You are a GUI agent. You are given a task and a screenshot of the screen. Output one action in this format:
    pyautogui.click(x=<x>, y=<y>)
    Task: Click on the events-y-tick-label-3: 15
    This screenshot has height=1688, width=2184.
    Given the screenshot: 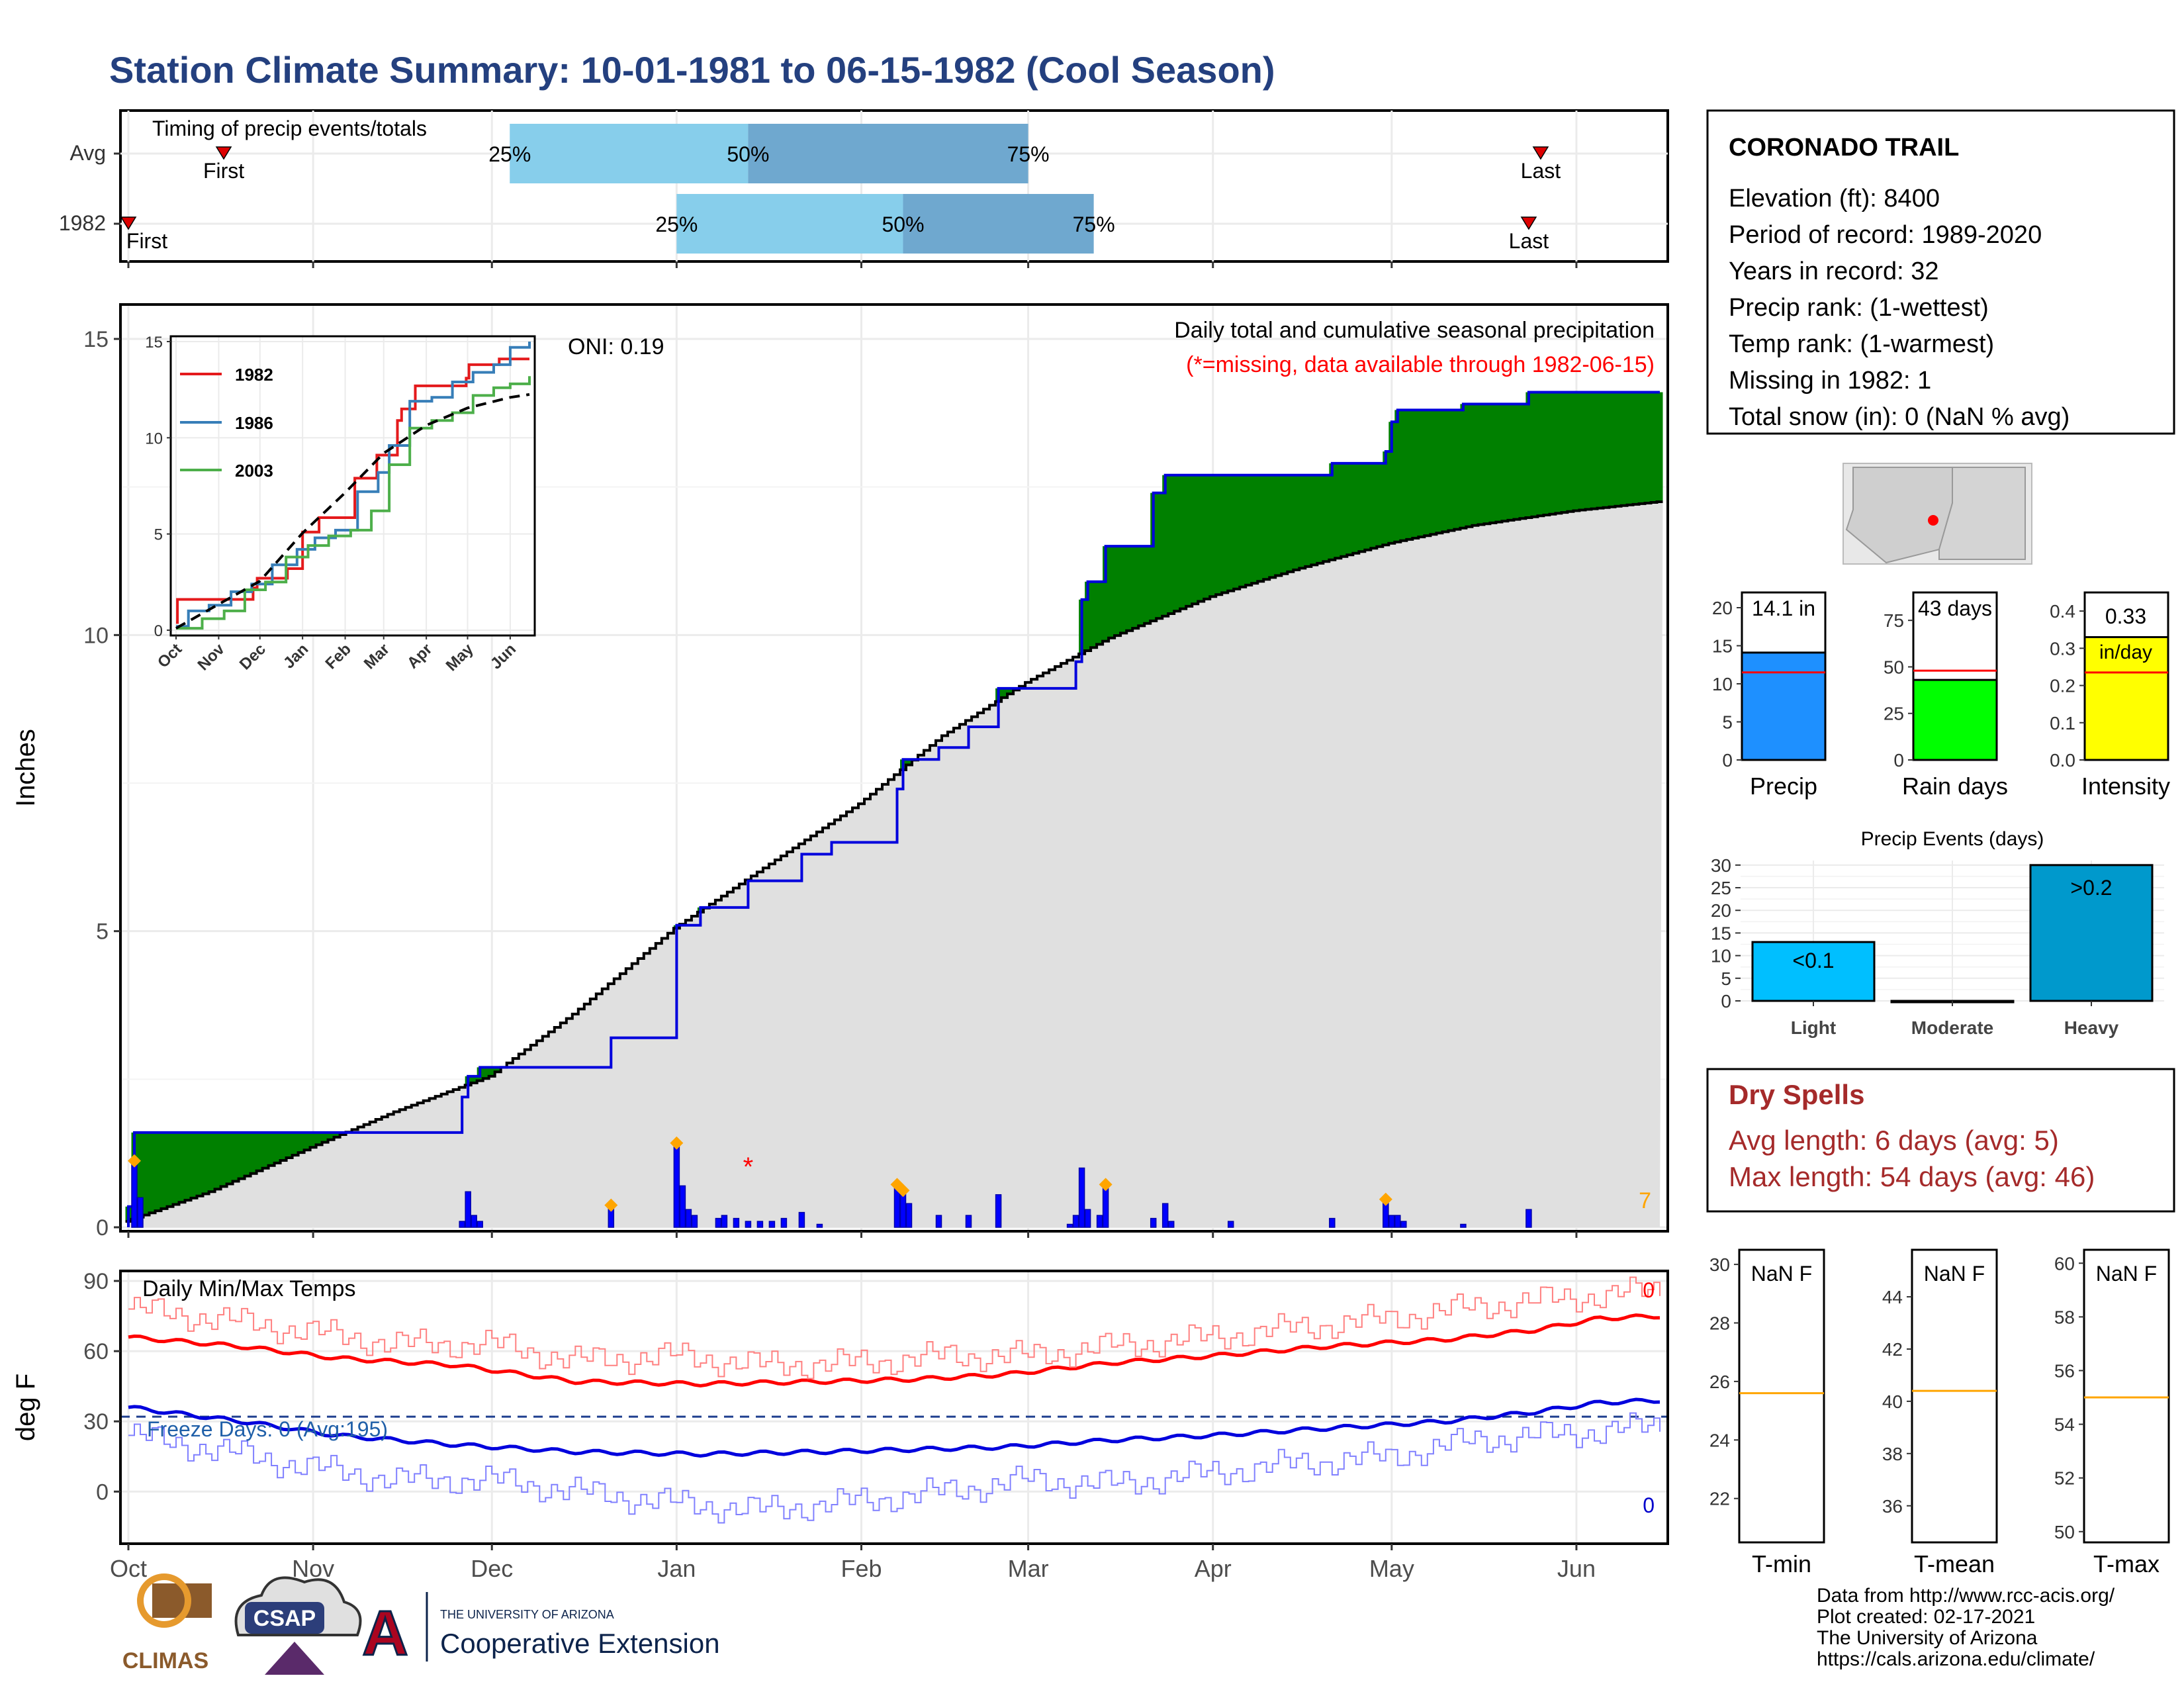 What is the action you would take?
    pyautogui.click(x=1721, y=933)
    